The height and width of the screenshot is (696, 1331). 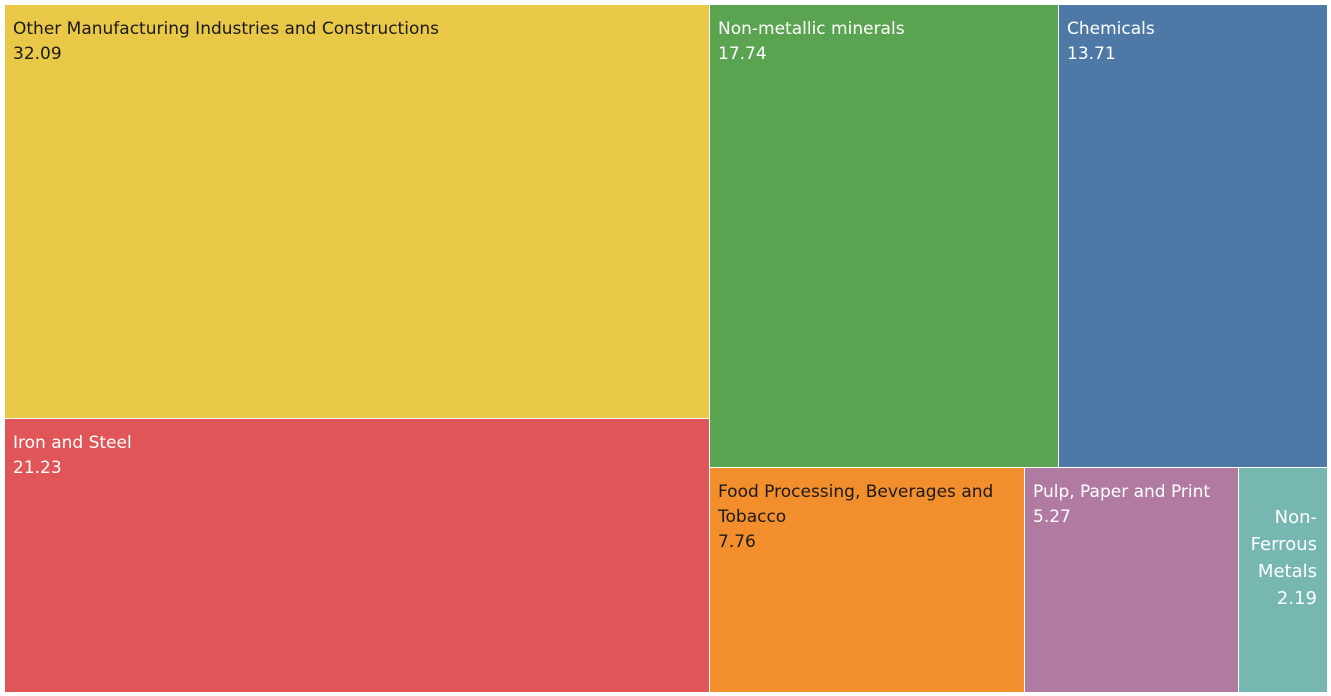 What do you see at coordinates (856, 504) in the screenshot?
I see `tile-name: Food Processing, Beverages and Tobacco` at bounding box center [856, 504].